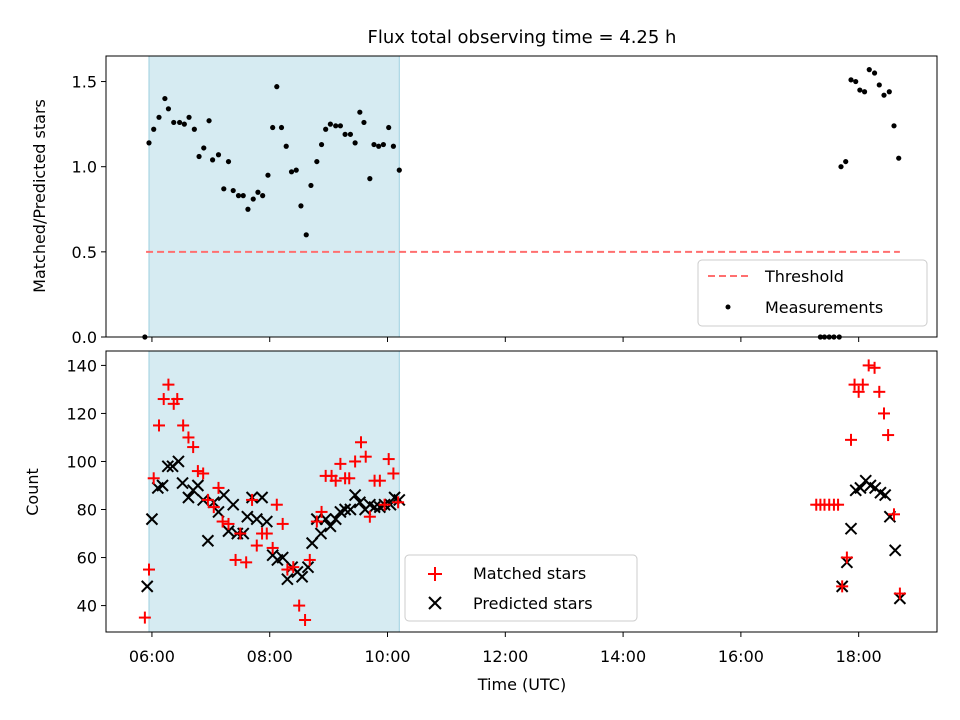 This screenshot has height=720, width=960. I want to click on x-tick-label: 16:00, so click(741, 656).